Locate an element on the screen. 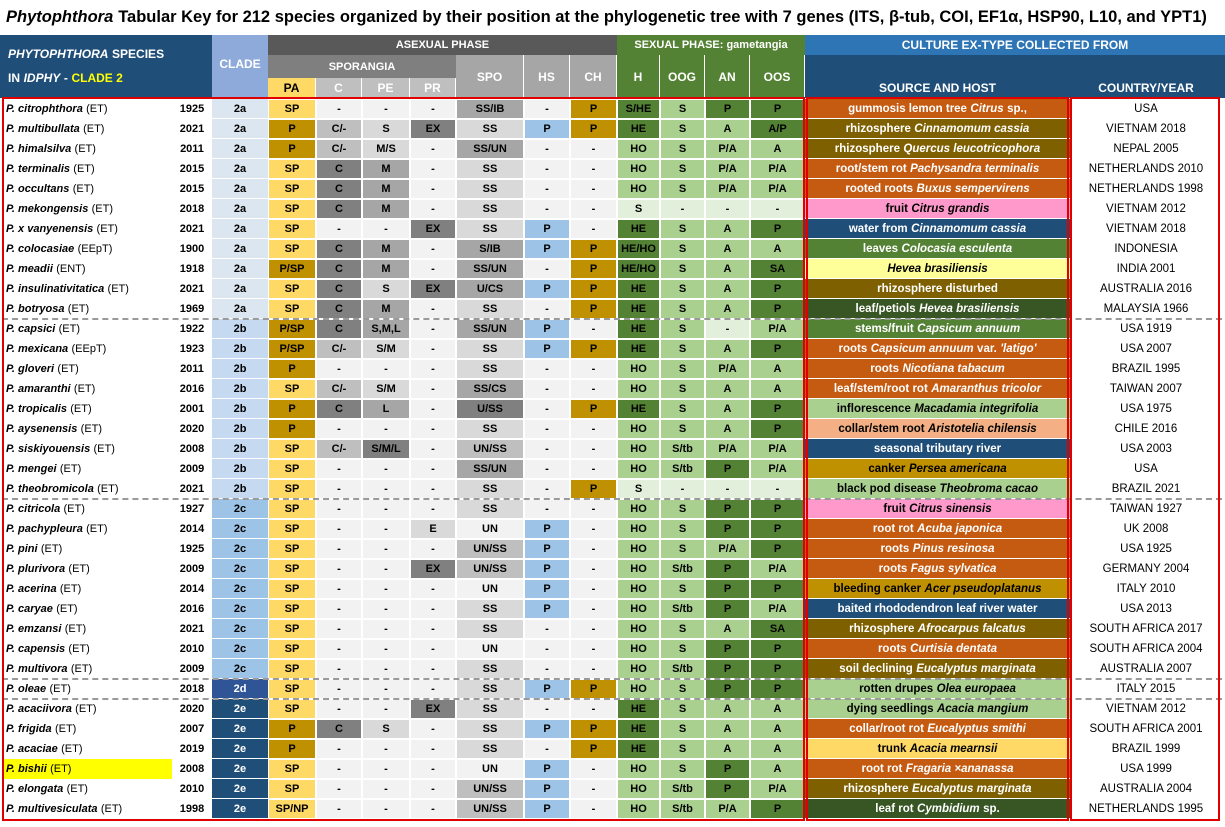  text-segment: canker is located at coordinates (887, 468).